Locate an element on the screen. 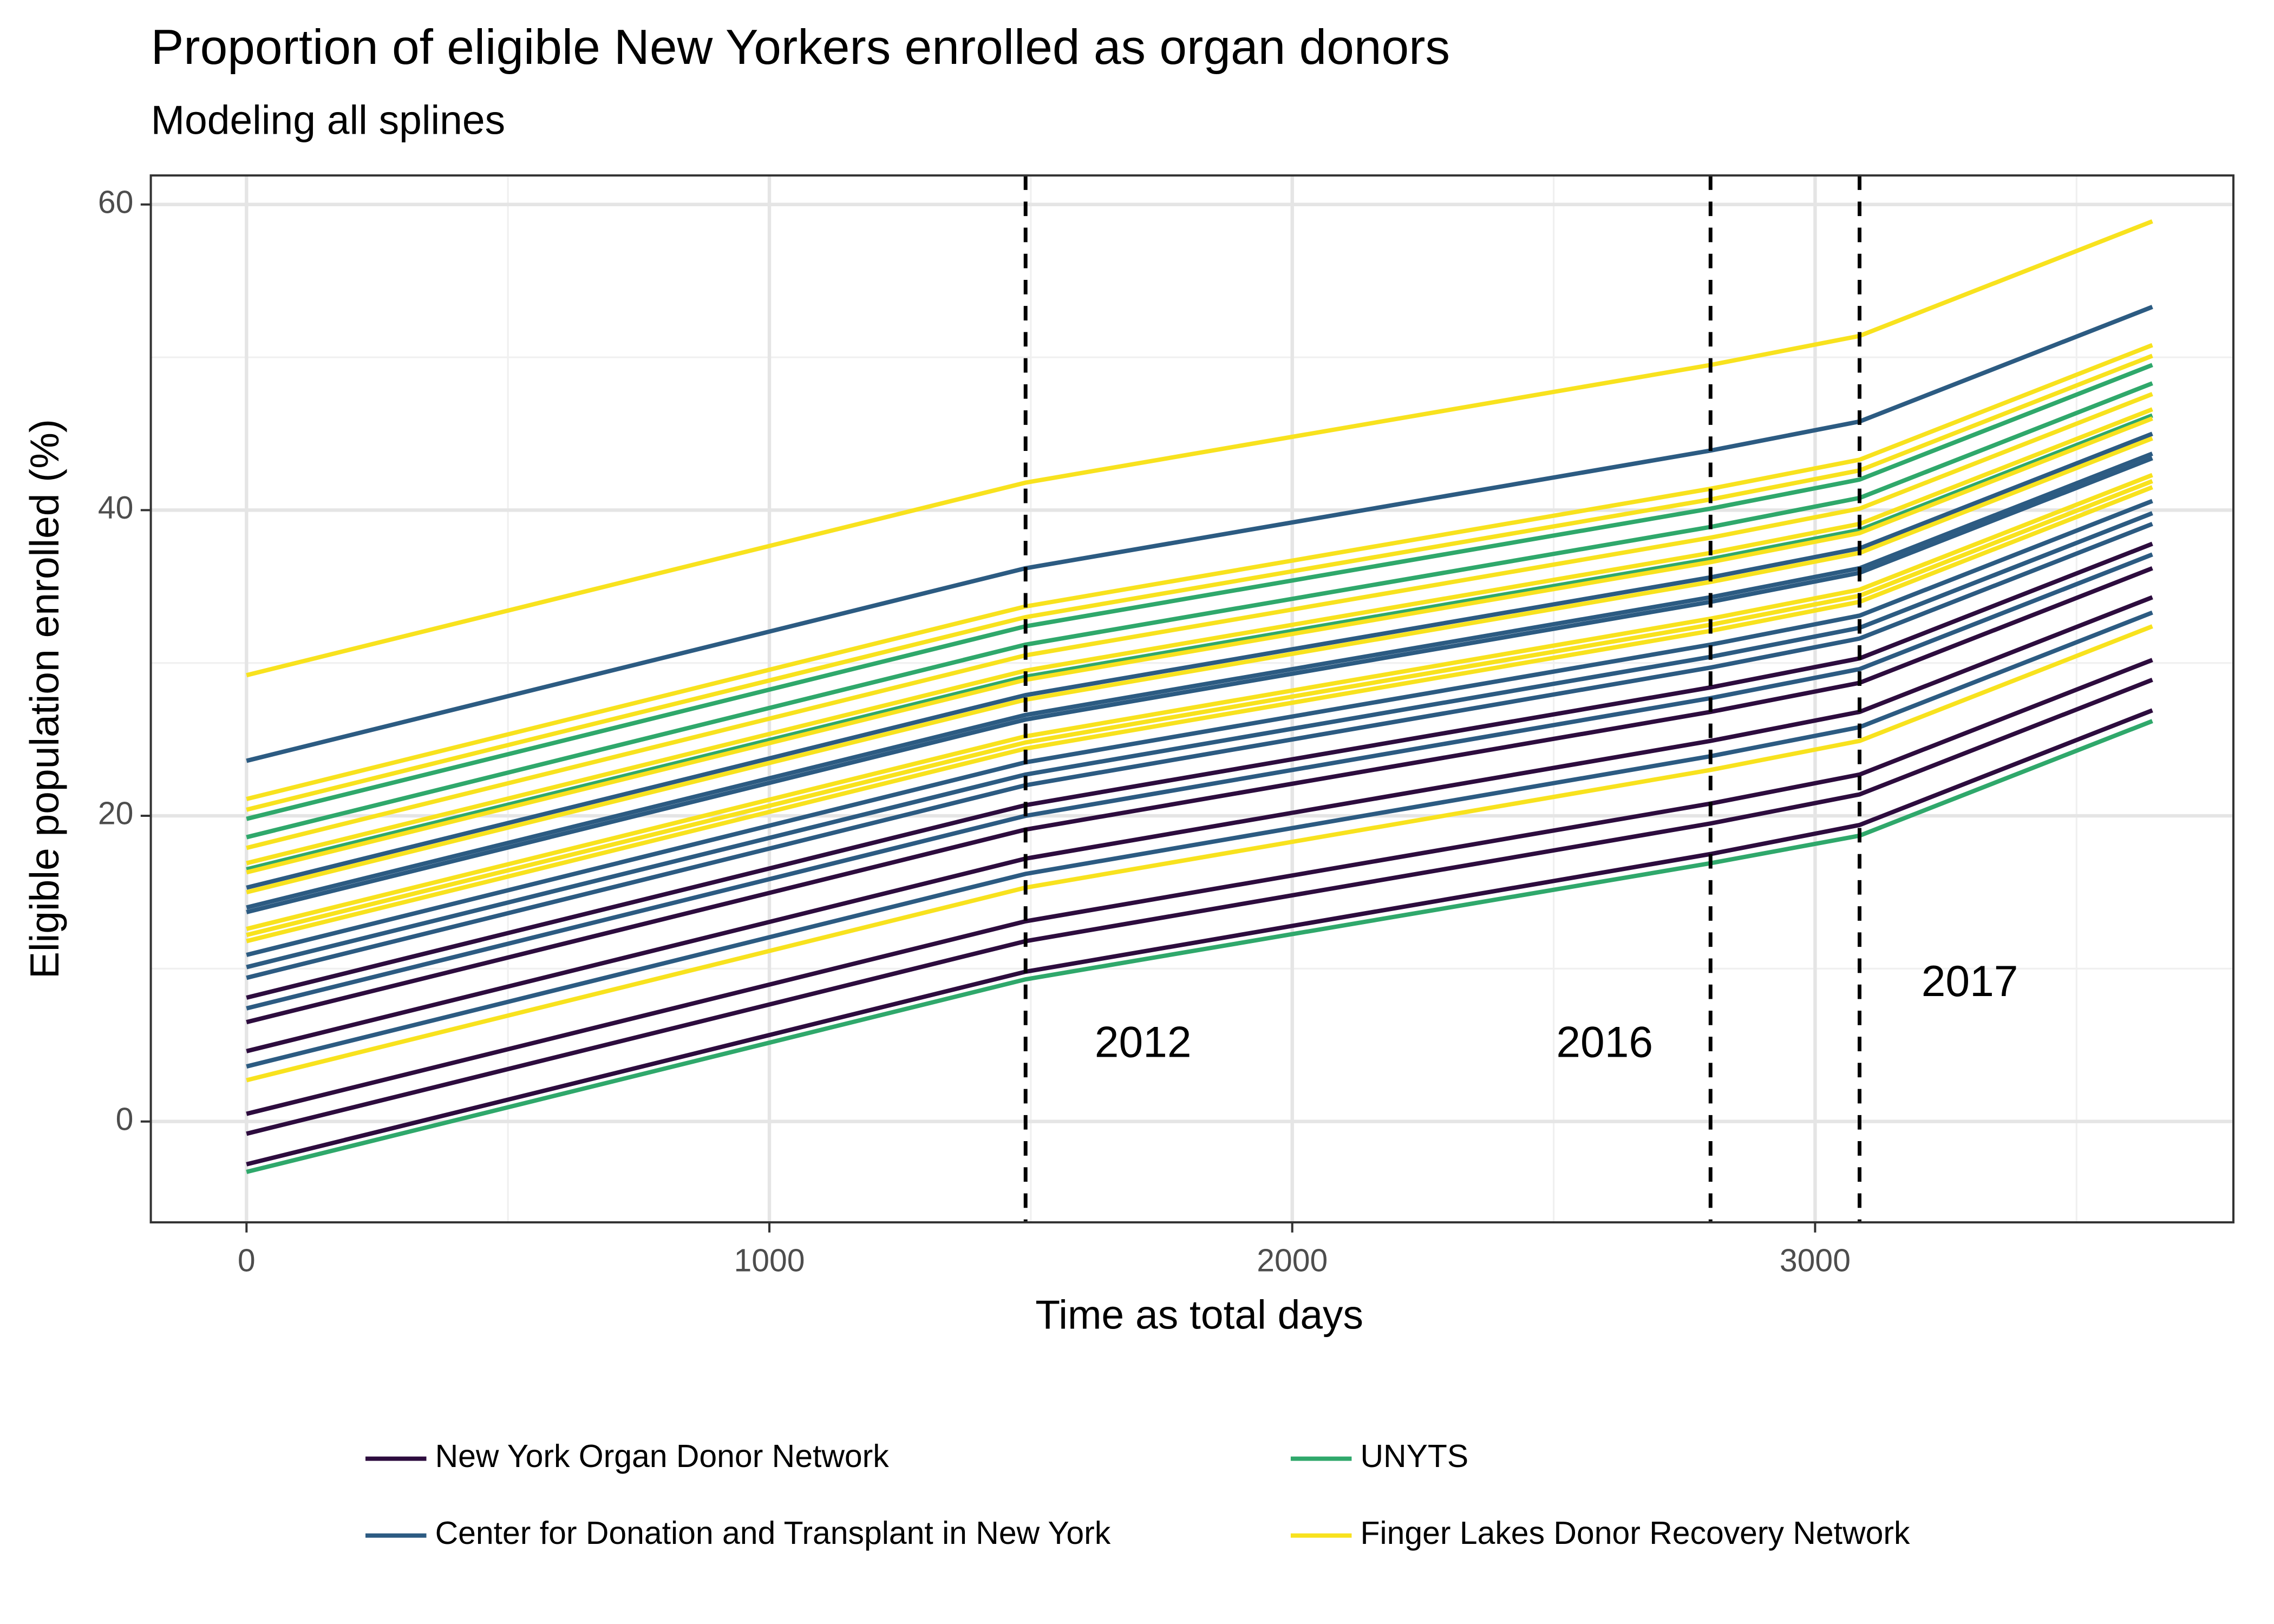 Image resolution: width=2274 pixels, height=1624 pixels. y-tick-label: 40 is located at coordinates (116, 508).